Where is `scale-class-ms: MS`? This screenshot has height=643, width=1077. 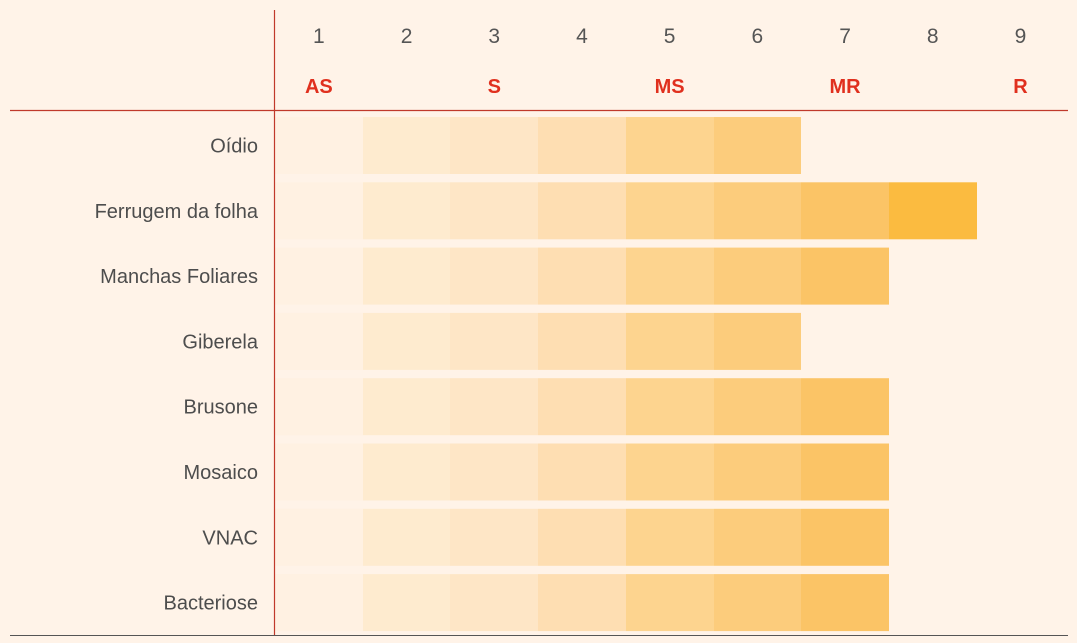
scale-class-ms: MS is located at coordinates (670, 87).